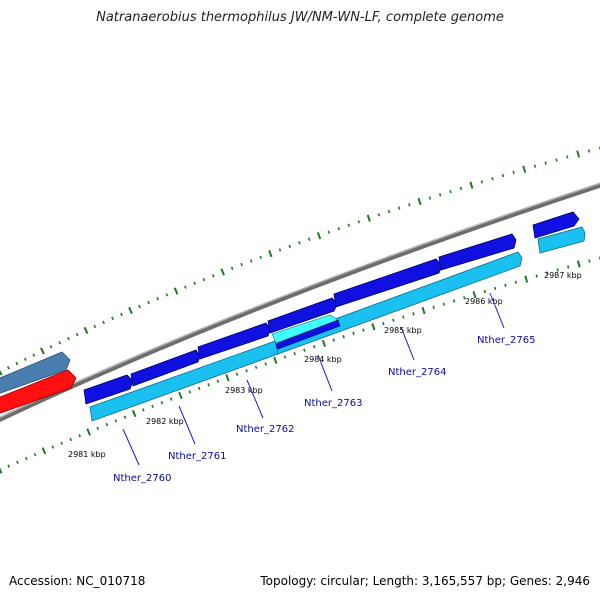 Image resolution: width=600 pixels, height=600 pixels. What do you see at coordinates (556, 225) in the screenshot?
I see `gene-arrow-next-forward` at bounding box center [556, 225].